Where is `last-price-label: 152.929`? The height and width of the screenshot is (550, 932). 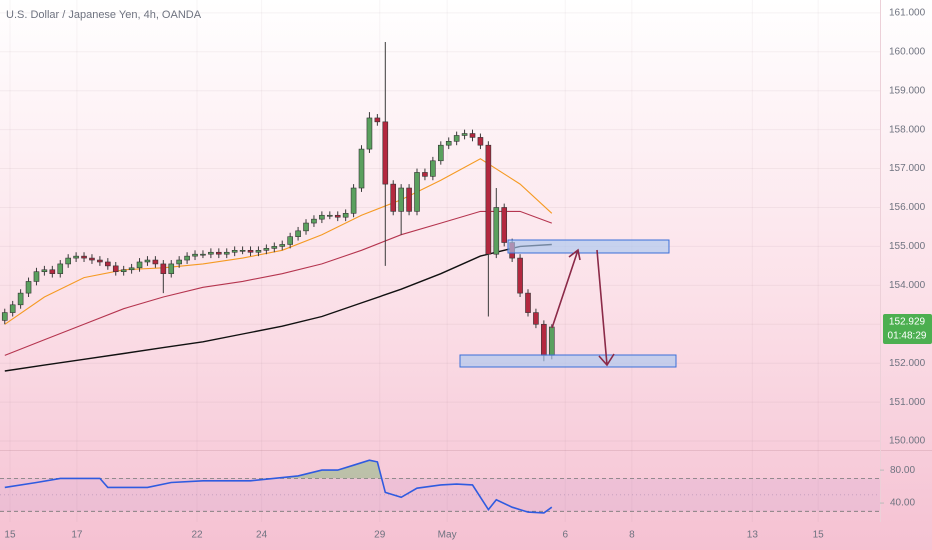
last-price-label: 152.929 is located at coordinates (907, 322).